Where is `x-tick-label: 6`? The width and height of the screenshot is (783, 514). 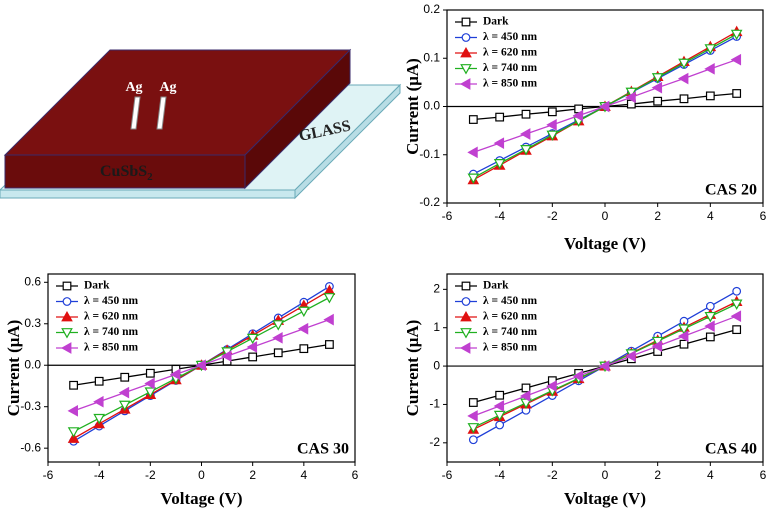 x-tick-label: 6 is located at coordinates (763, 216).